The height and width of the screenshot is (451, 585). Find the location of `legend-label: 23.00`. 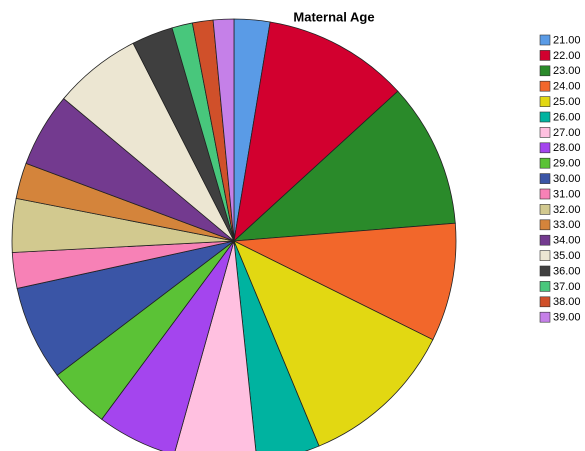

legend-label: 23.00 is located at coordinates (567, 71).